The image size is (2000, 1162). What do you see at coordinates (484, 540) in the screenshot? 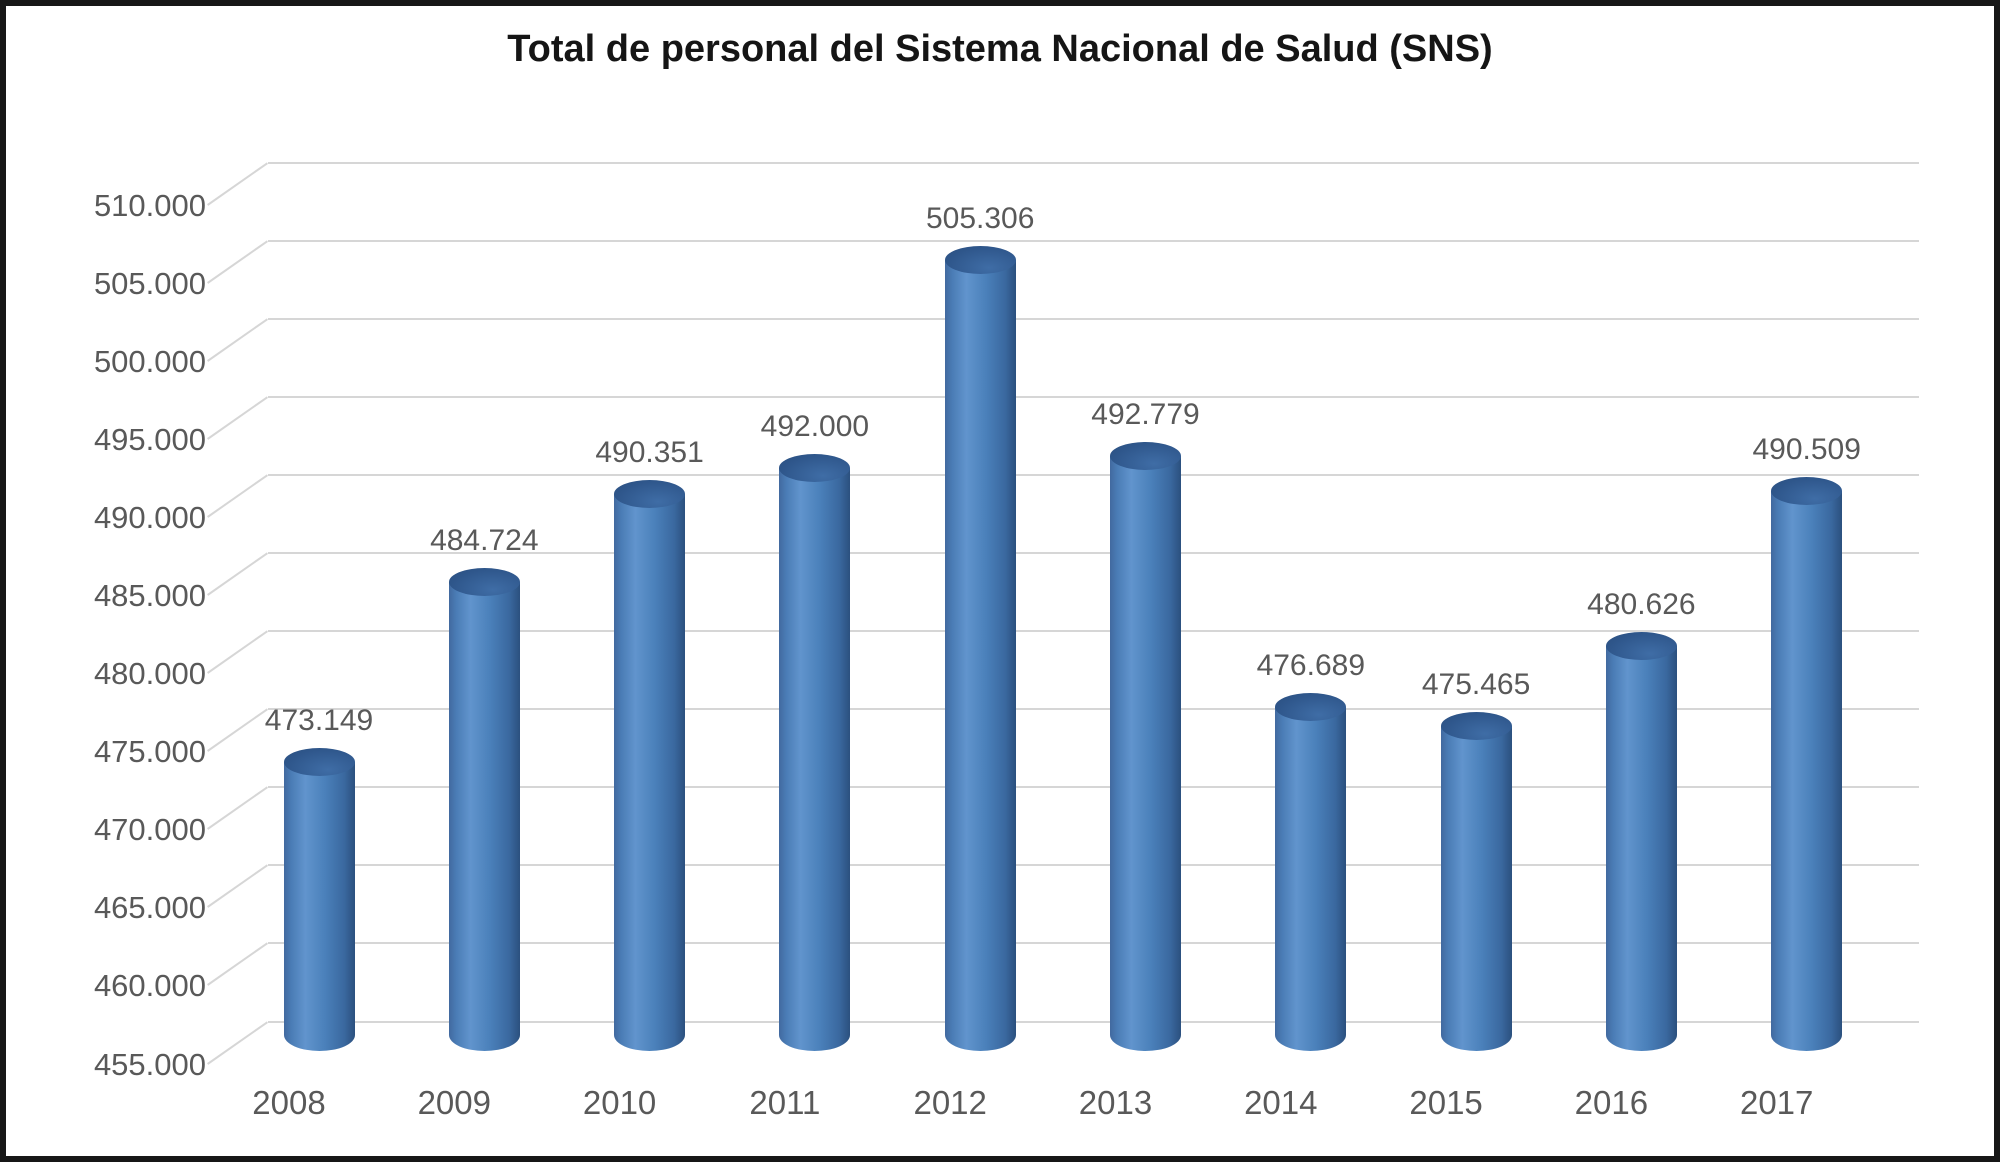
I see `bar-data-label: 484.724` at bounding box center [484, 540].